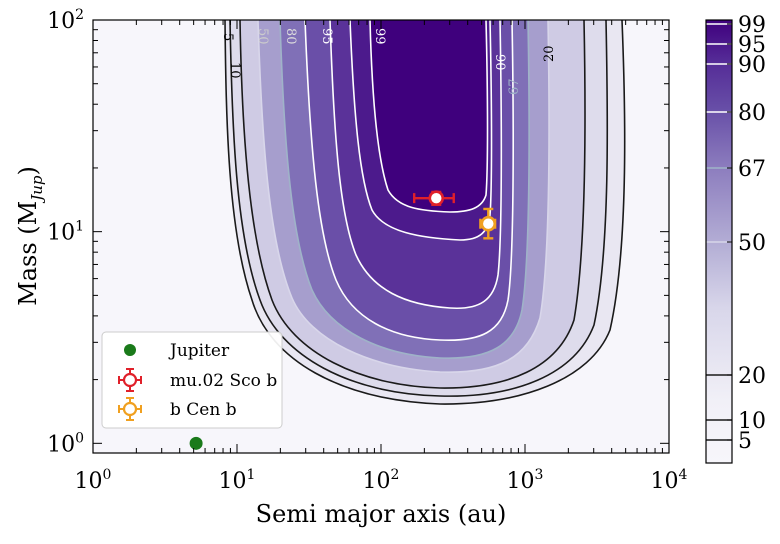 The width and height of the screenshot is (780, 544). I want to click on colorbar-tick-label: 95, so click(752, 45).